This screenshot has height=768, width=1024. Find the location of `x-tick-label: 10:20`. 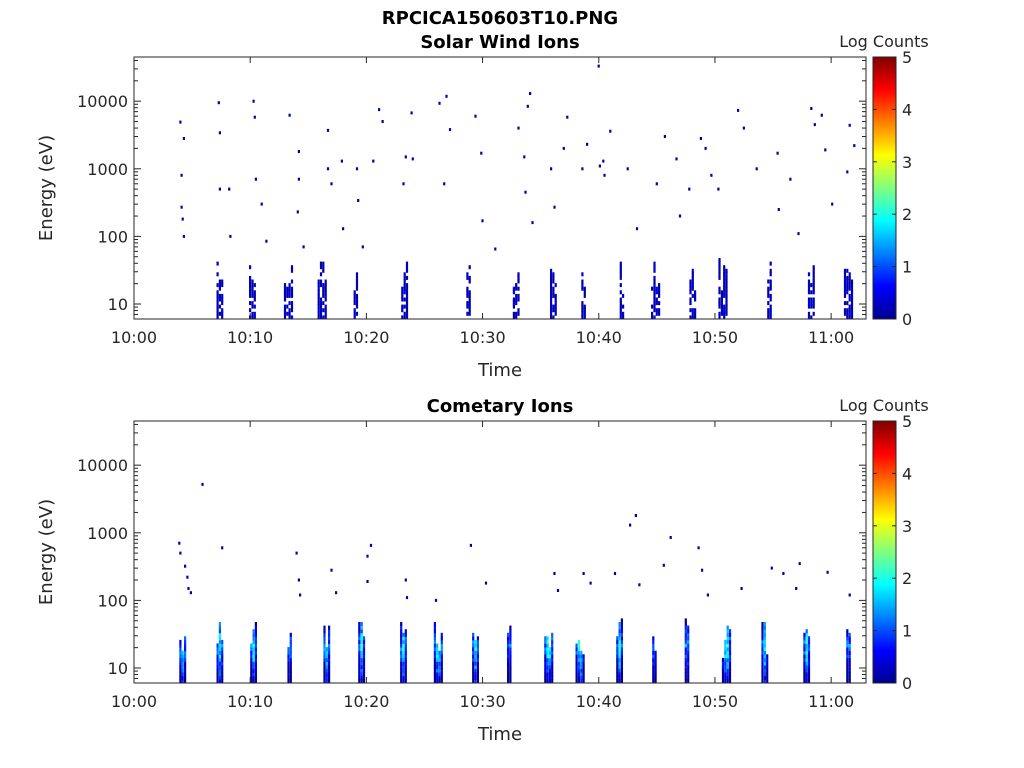

x-tick-label: 10:20 is located at coordinates (366, 337).